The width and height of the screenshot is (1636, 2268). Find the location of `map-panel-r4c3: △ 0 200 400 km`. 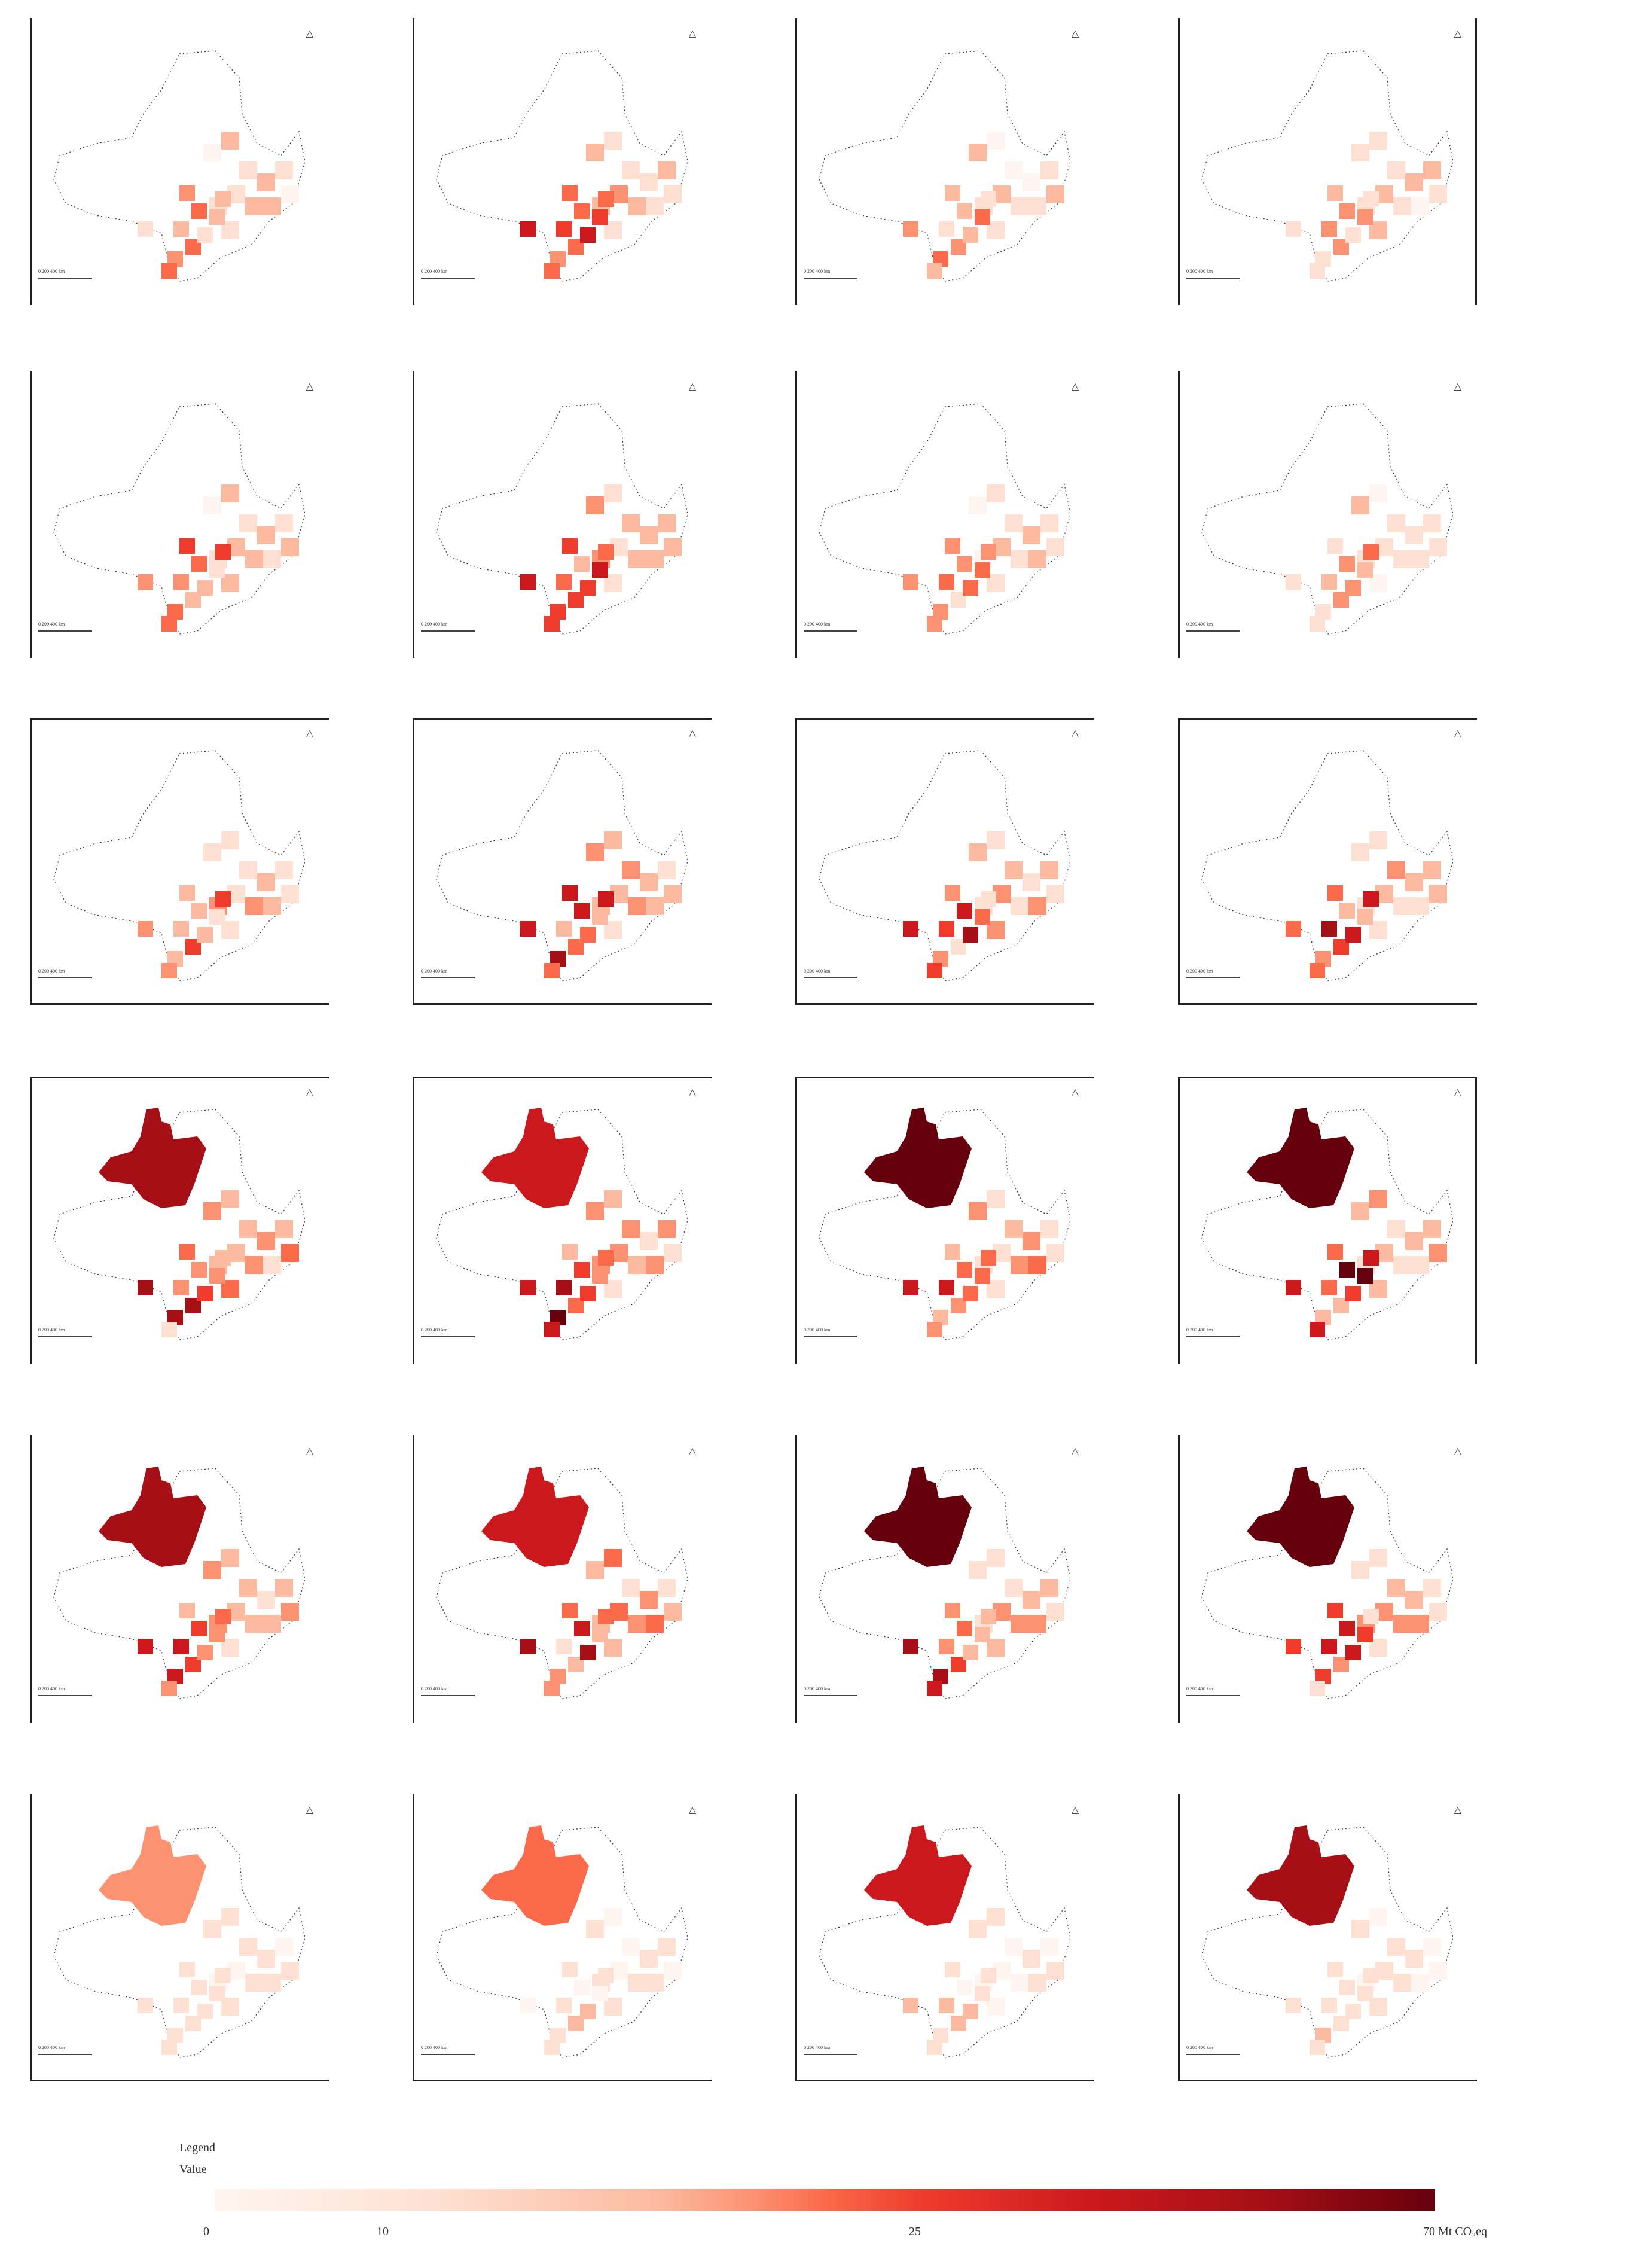

map-panel-r4c3: △ 0 200 400 km is located at coordinates (944, 1220).